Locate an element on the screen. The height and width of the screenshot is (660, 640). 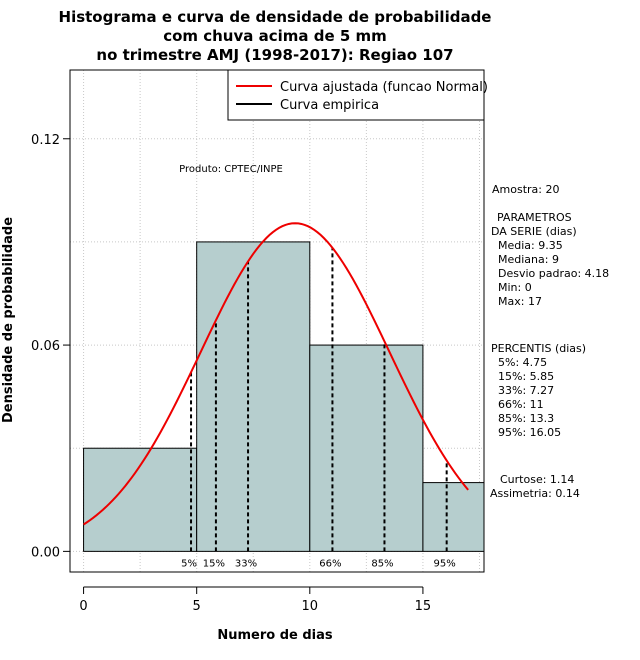
param-min: Min: 0 is located at coordinates (515, 287).